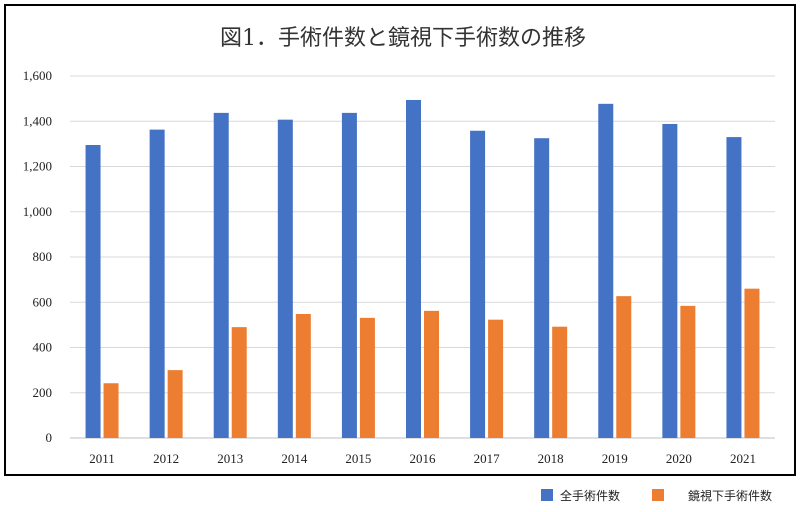 The width and height of the screenshot is (802, 512). I want to click on bar-series-1-2017, so click(478, 284).